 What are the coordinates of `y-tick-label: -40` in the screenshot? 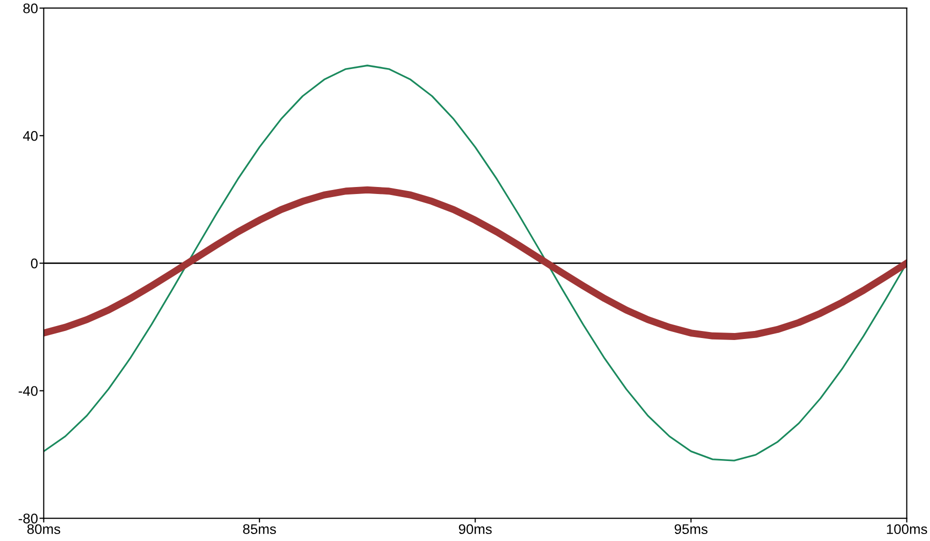 It's located at (28, 391).